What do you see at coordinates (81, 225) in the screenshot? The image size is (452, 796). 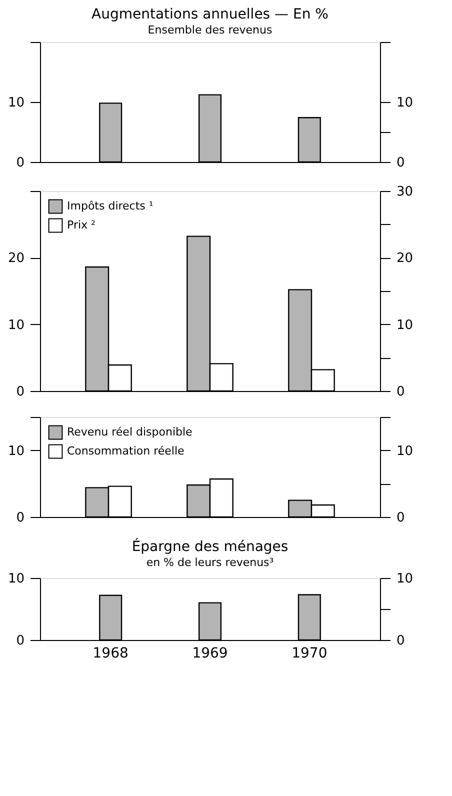 I see `legend-label: Prix ²` at bounding box center [81, 225].